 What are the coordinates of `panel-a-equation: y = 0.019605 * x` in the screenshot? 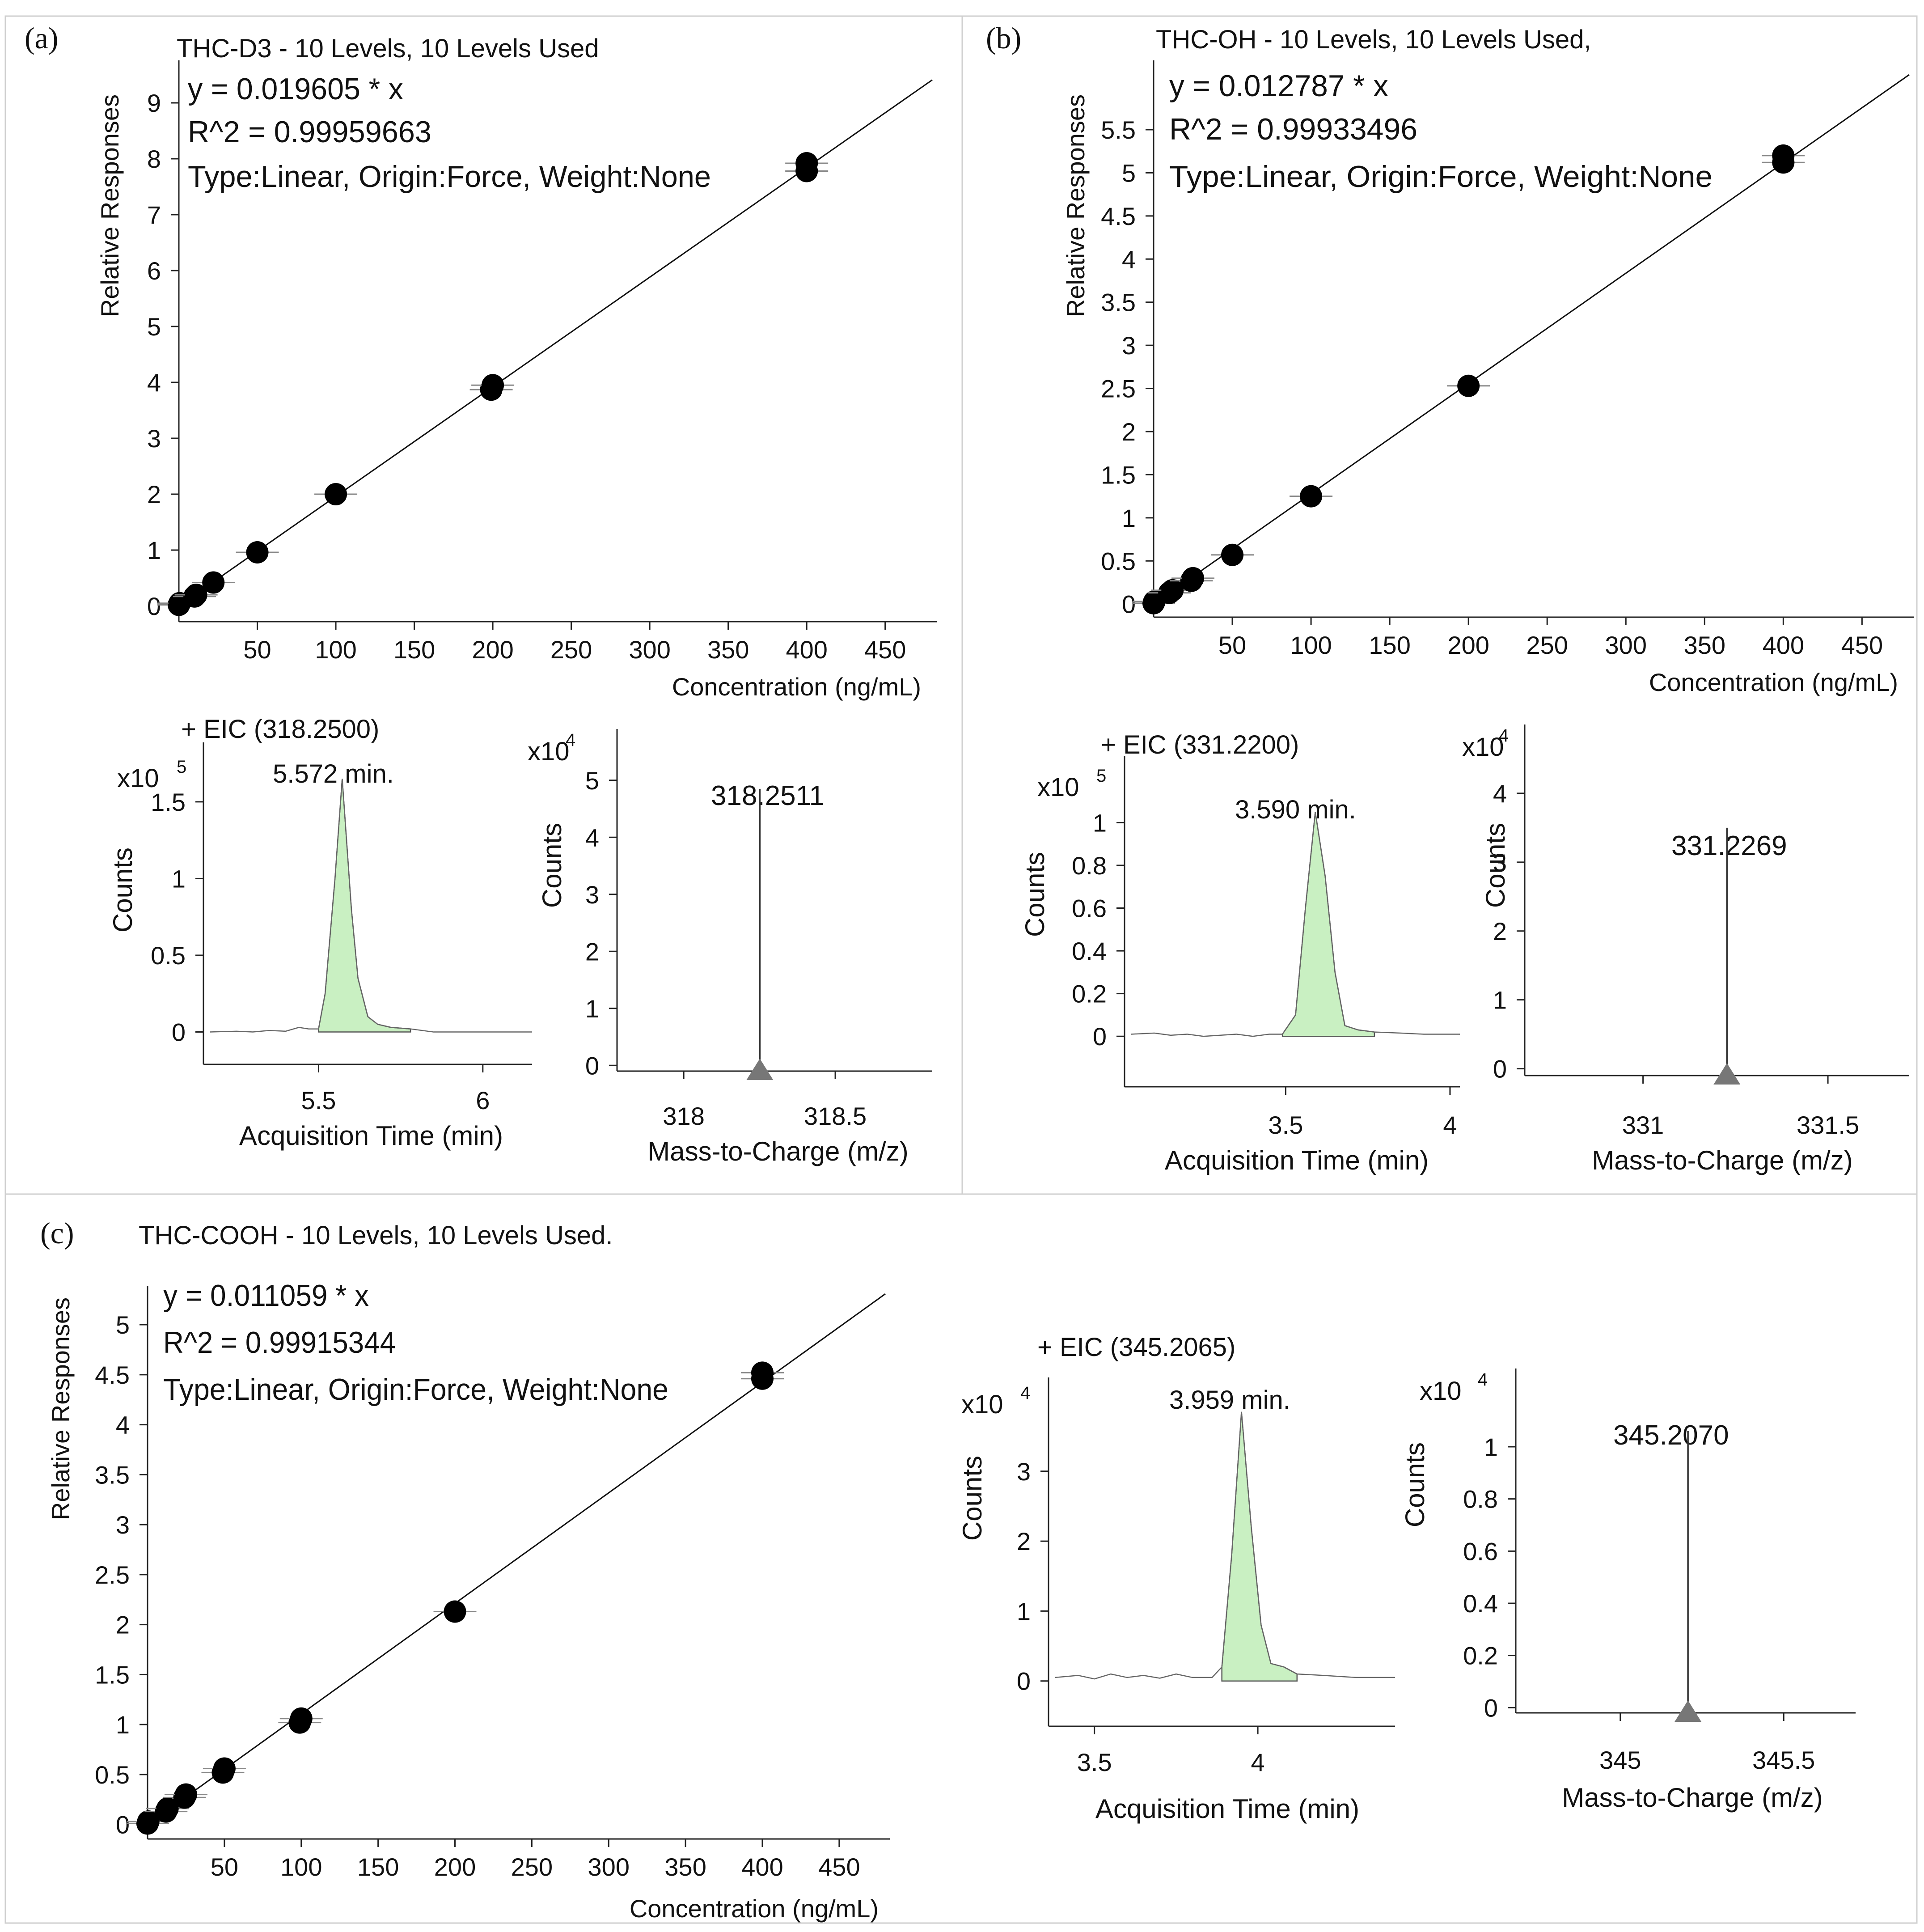 It's located at (295, 89).